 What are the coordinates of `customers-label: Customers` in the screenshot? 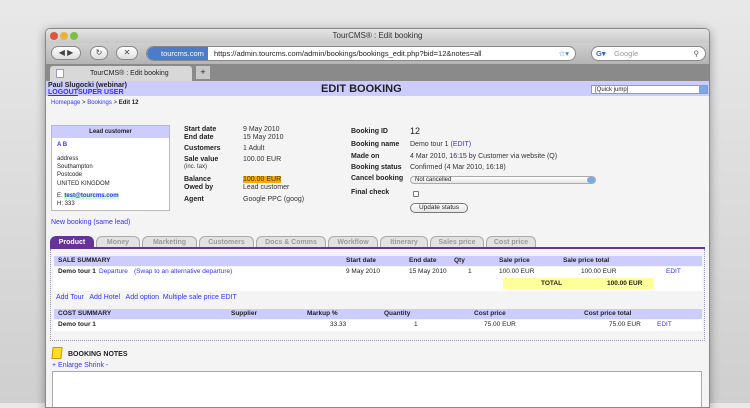 It's located at (202, 148).